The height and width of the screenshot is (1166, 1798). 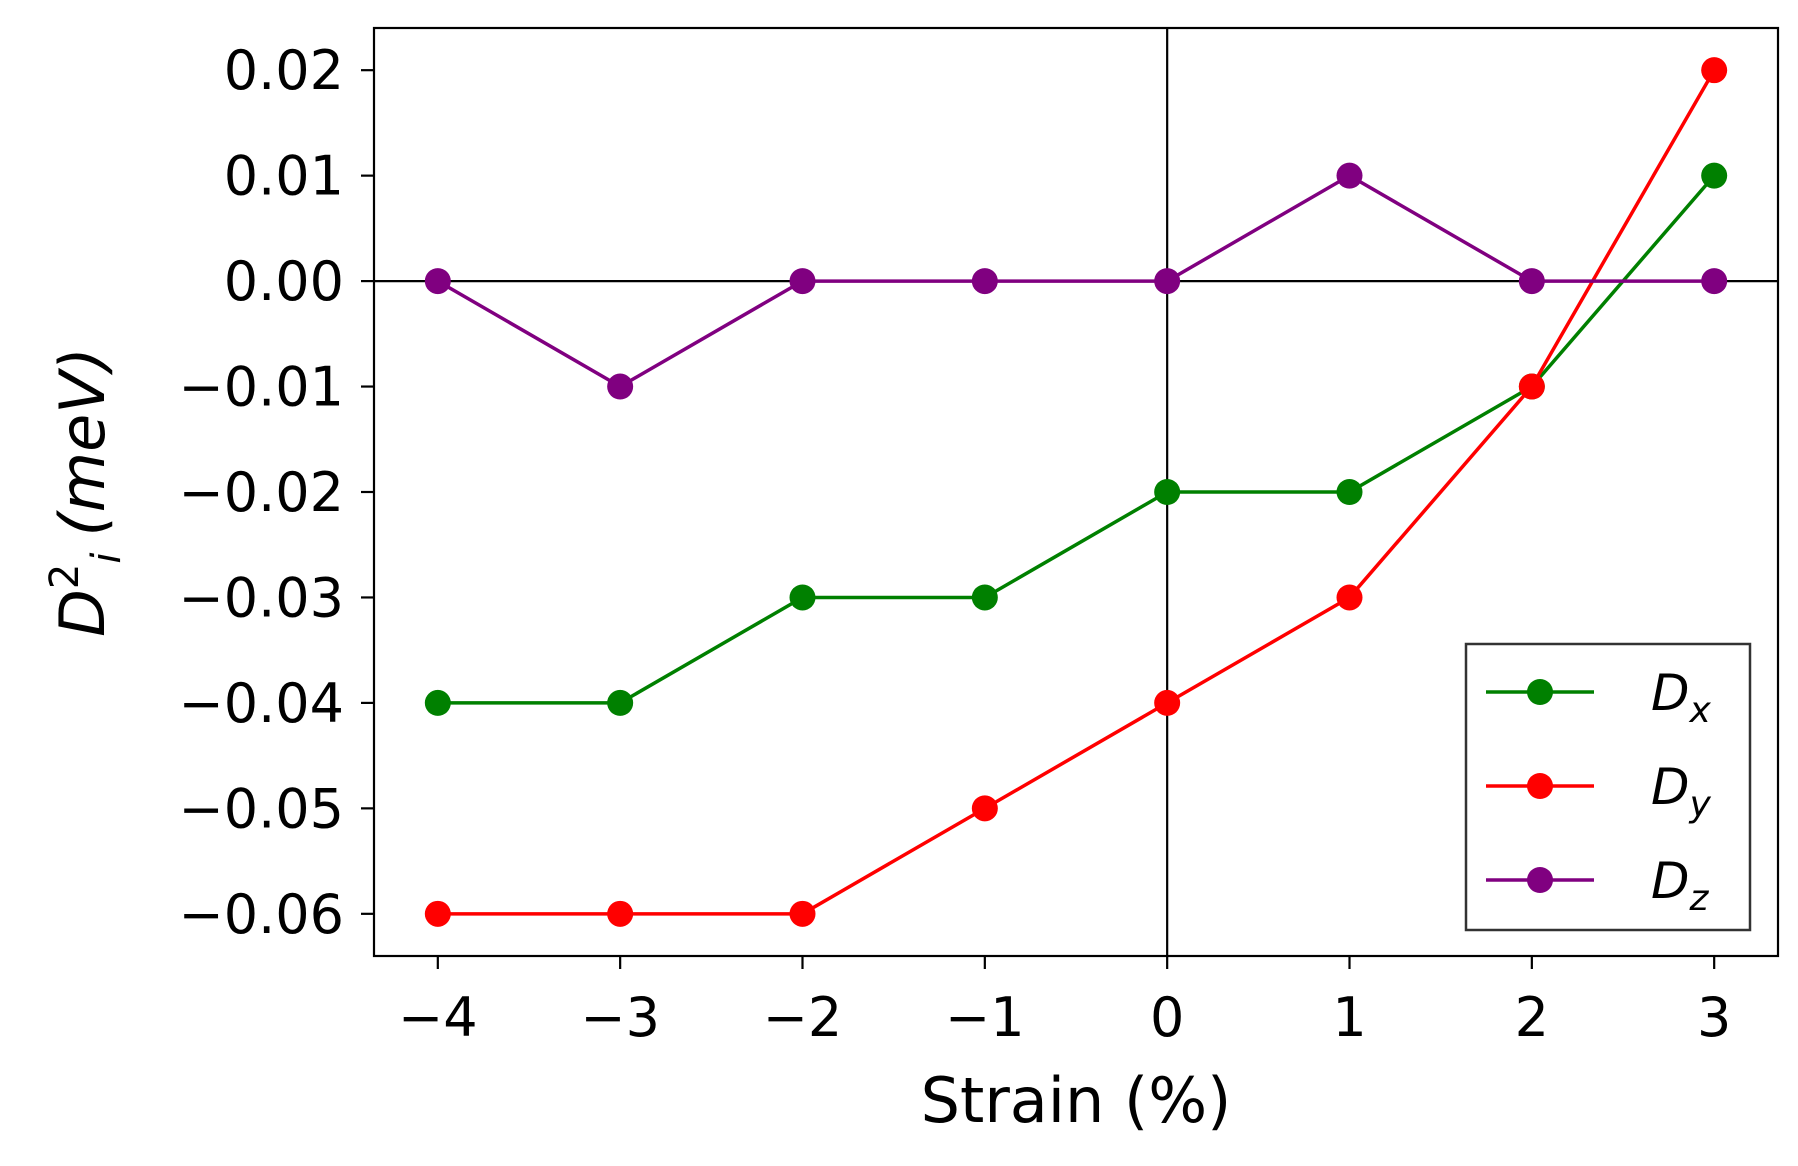 What do you see at coordinates (620, 1017) in the screenshot?
I see `x-tick-label: −3` at bounding box center [620, 1017].